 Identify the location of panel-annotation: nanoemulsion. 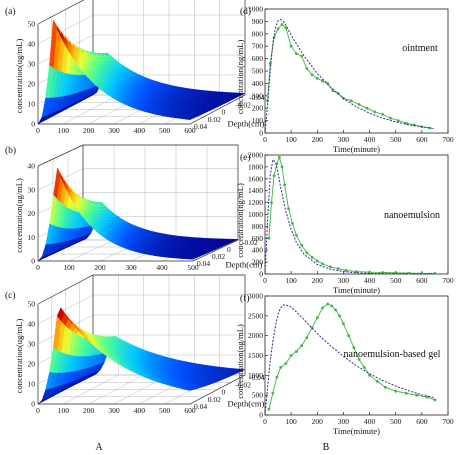
(412, 215).